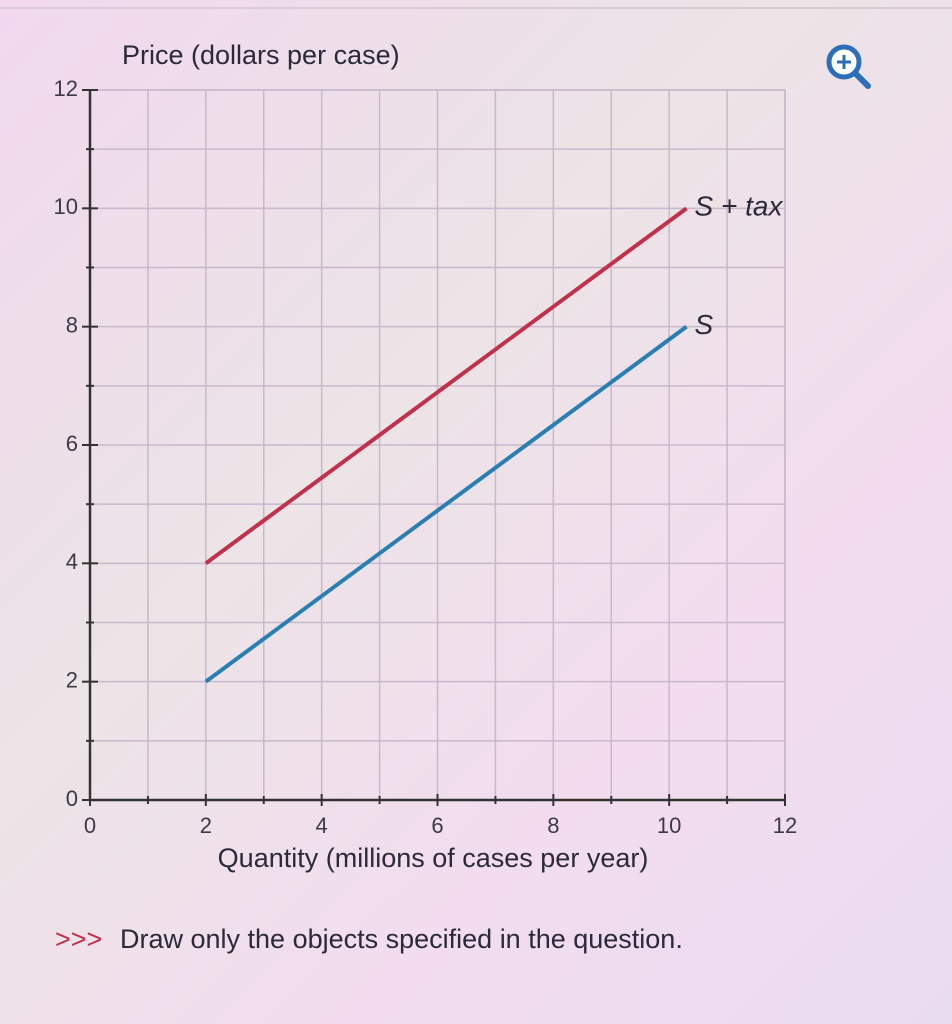 Image resolution: width=952 pixels, height=1024 pixels. What do you see at coordinates (704, 324) in the screenshot?
I see `series-label: S` at bounding box center [704, 324].